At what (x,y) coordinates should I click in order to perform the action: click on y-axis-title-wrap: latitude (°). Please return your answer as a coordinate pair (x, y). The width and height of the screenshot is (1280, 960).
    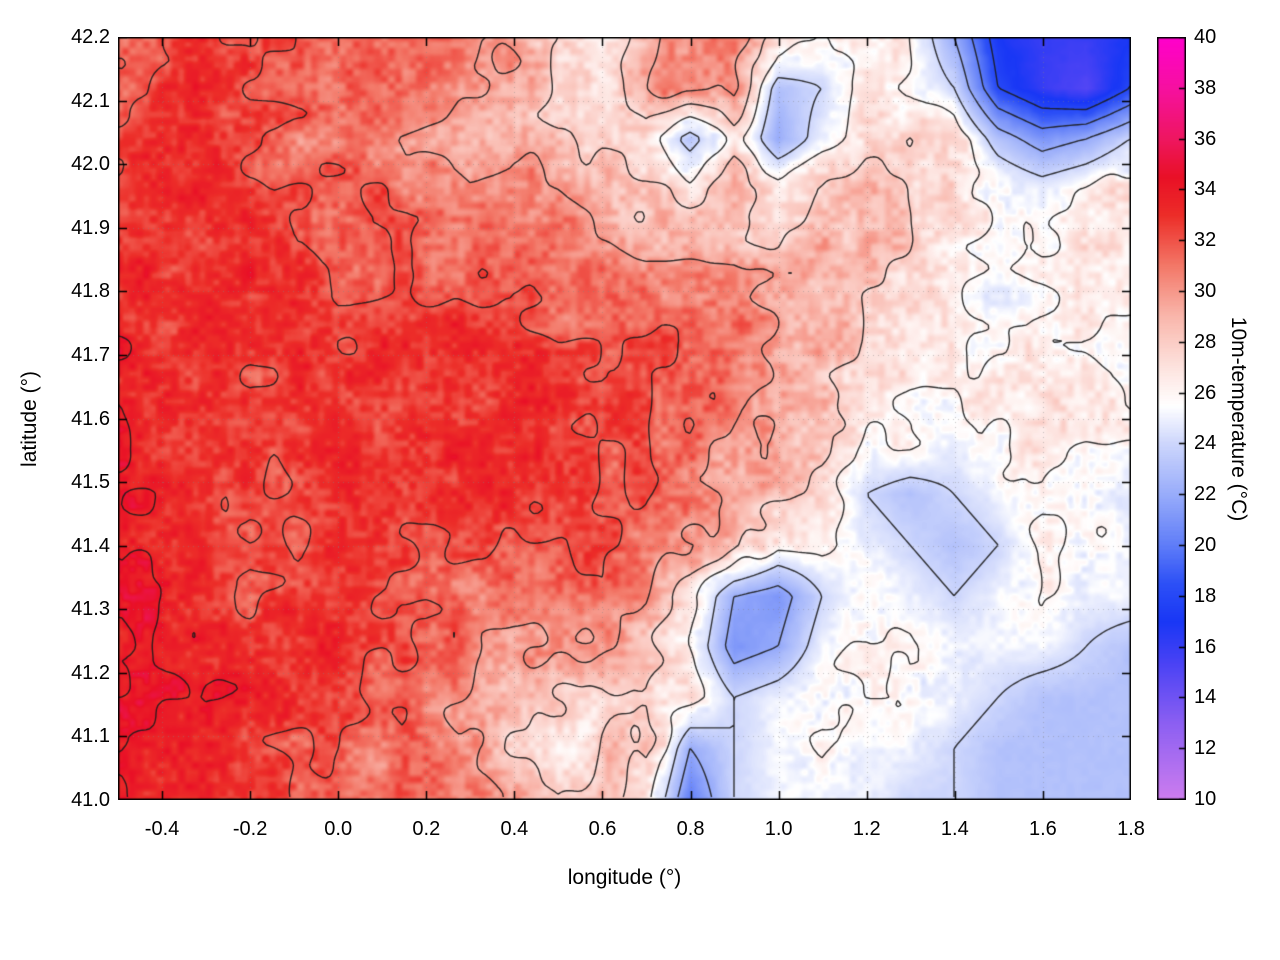
    Looking at the image, I should click on (30, 418).